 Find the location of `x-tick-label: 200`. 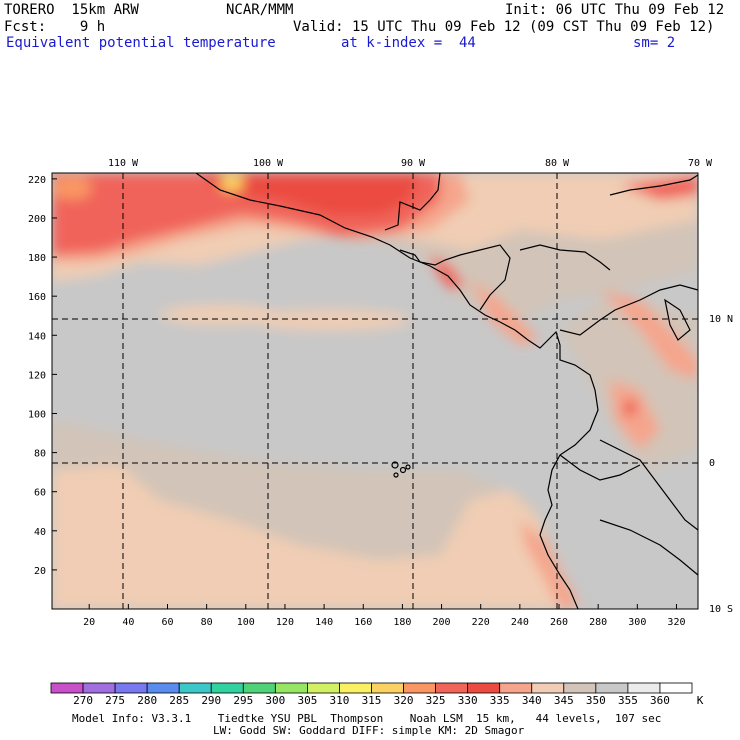

x-tick-label: 200 is located at coordinates (442, 622).